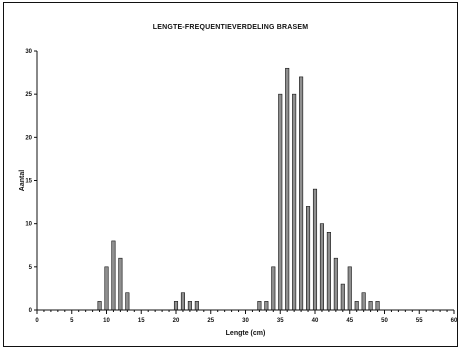  Describe the element at coordinates (31, 268) in the screenshot. I see `y-tick-label: 5` at that location.